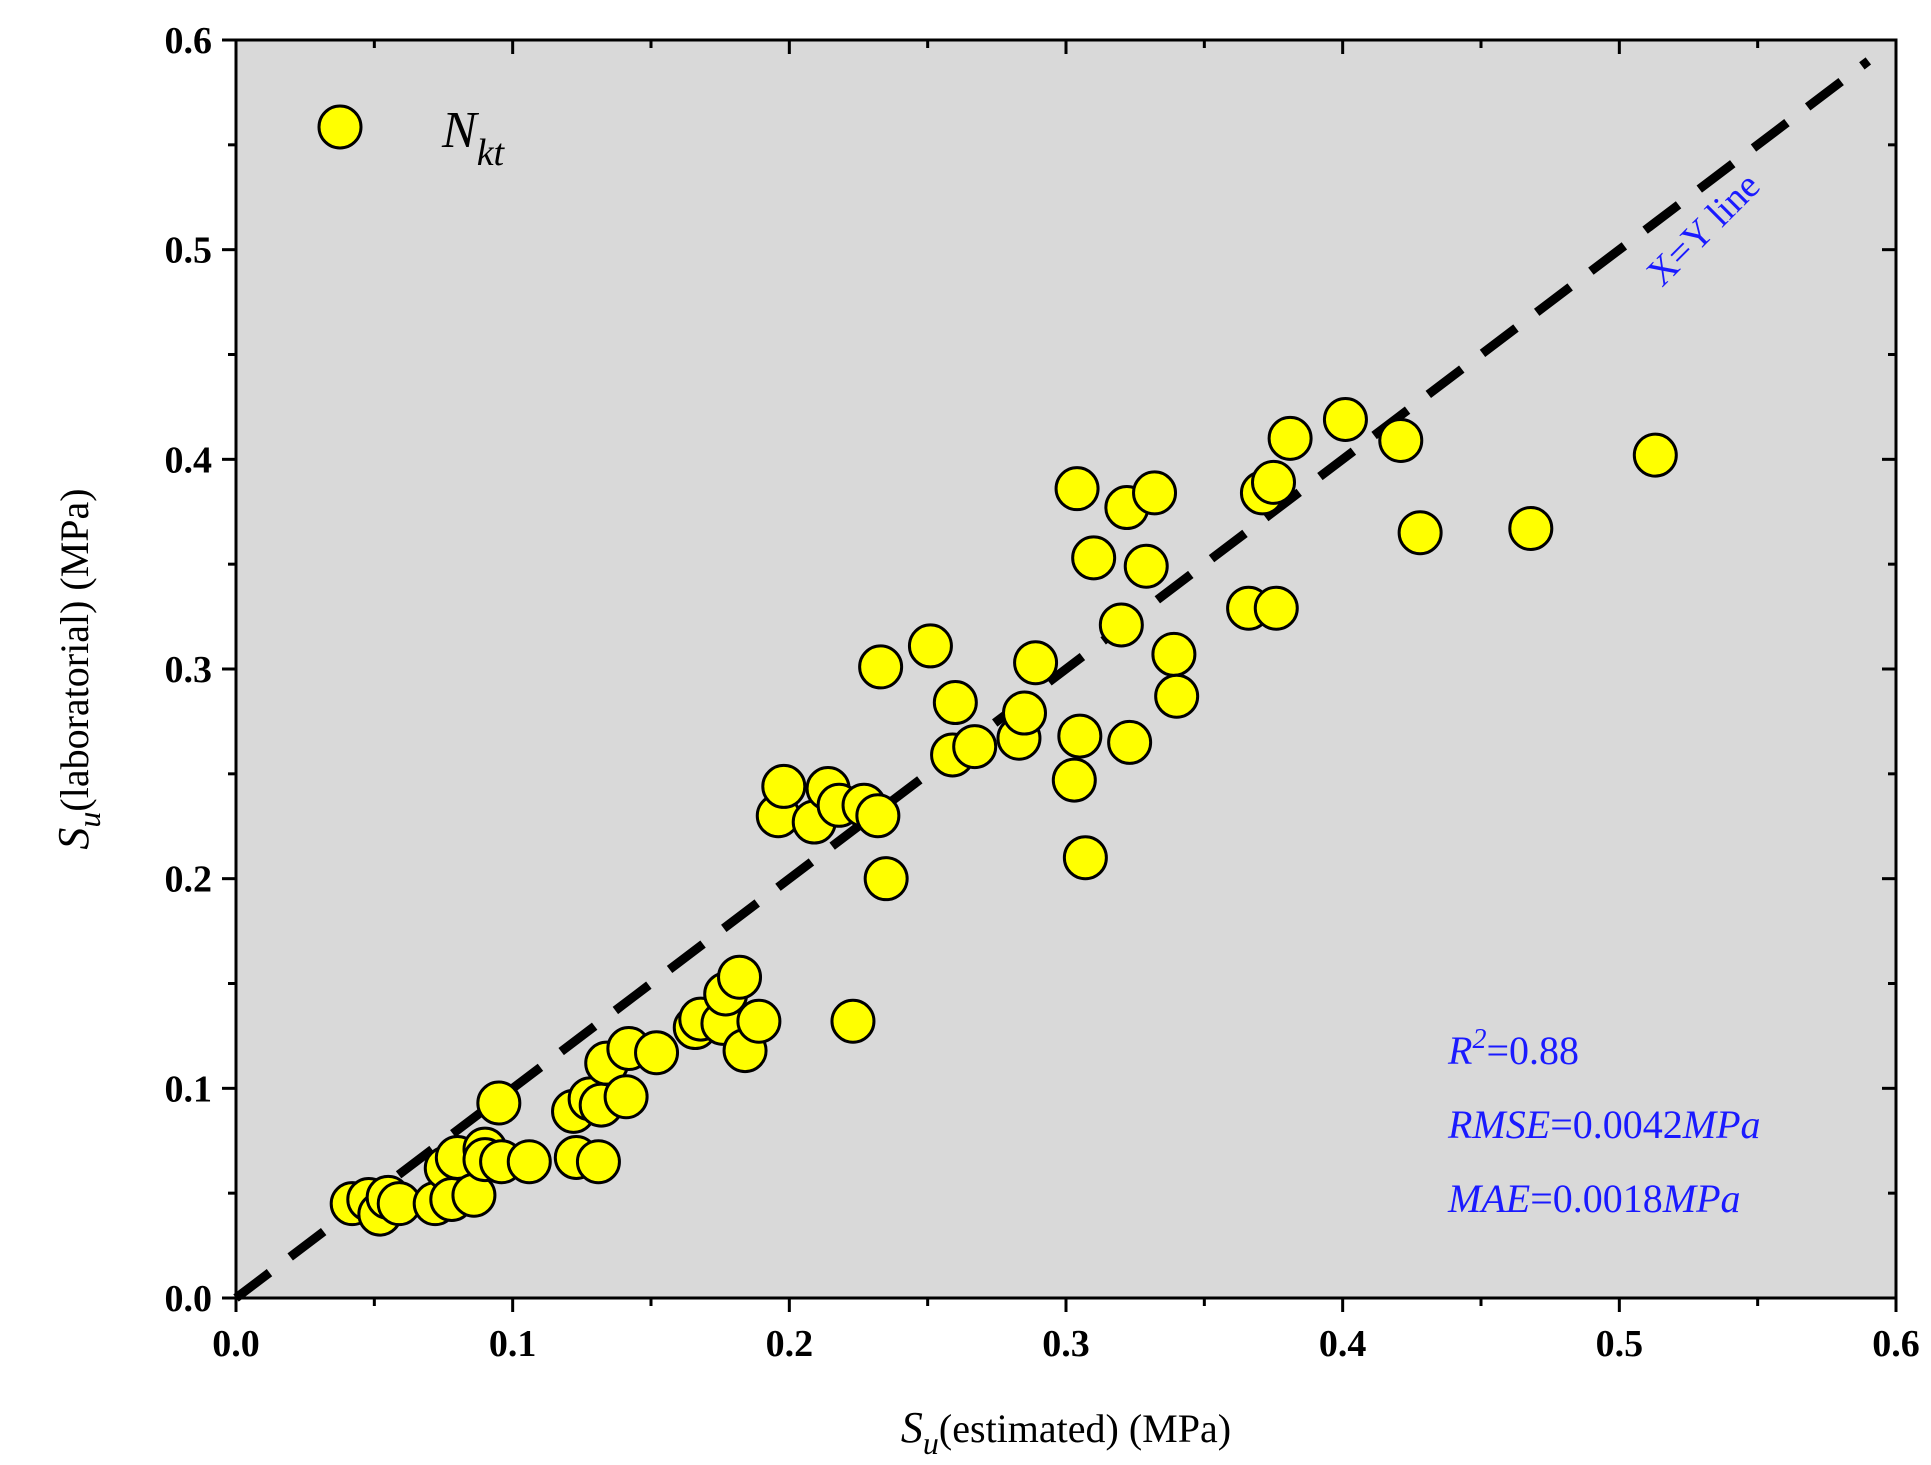 This screenshot has height=1465, width=1931. Describe the element at coordinates (1066, 1344) in the screenshot. I see `x-tick-label: 0.3` at that location.